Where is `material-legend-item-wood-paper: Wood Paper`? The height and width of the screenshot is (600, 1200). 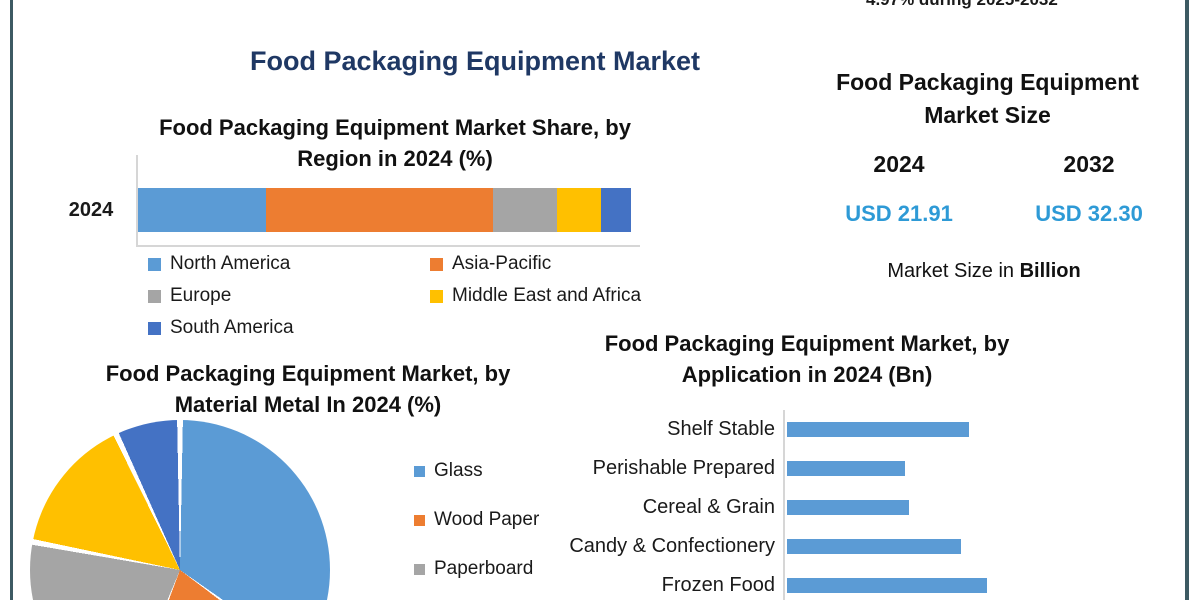
material-legend-item-wood-paper: Wood Paper is located at coordinates (476, 520).